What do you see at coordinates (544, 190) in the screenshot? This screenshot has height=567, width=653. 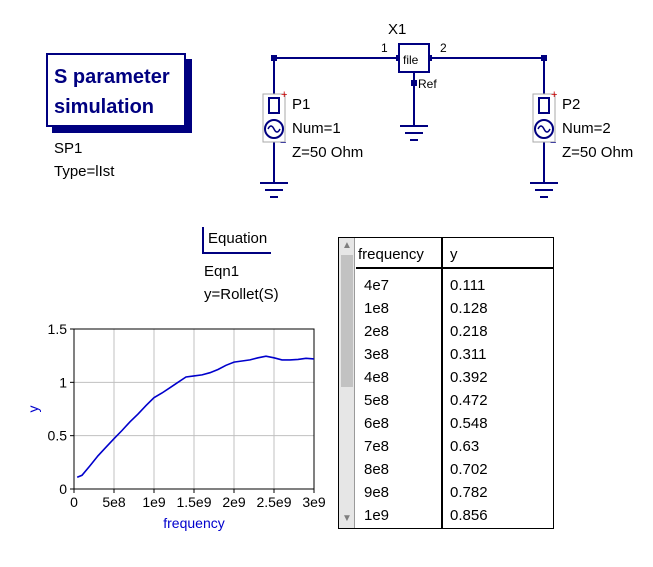 I see `ground-p2-icon` at bounding box center [544, 190].